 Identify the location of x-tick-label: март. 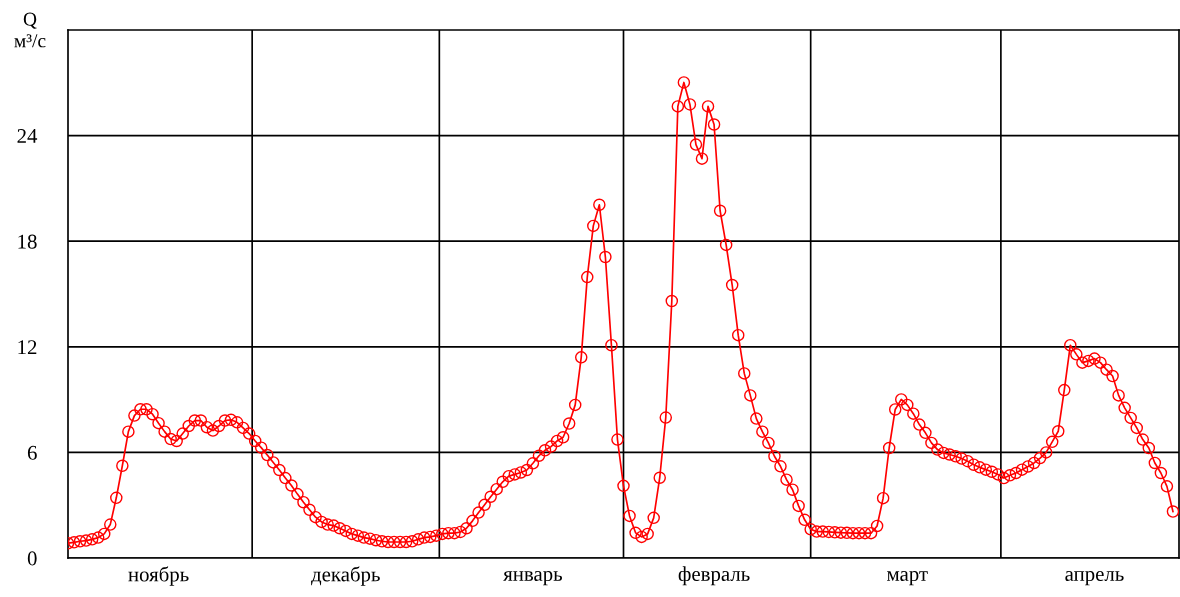
(907, 578).